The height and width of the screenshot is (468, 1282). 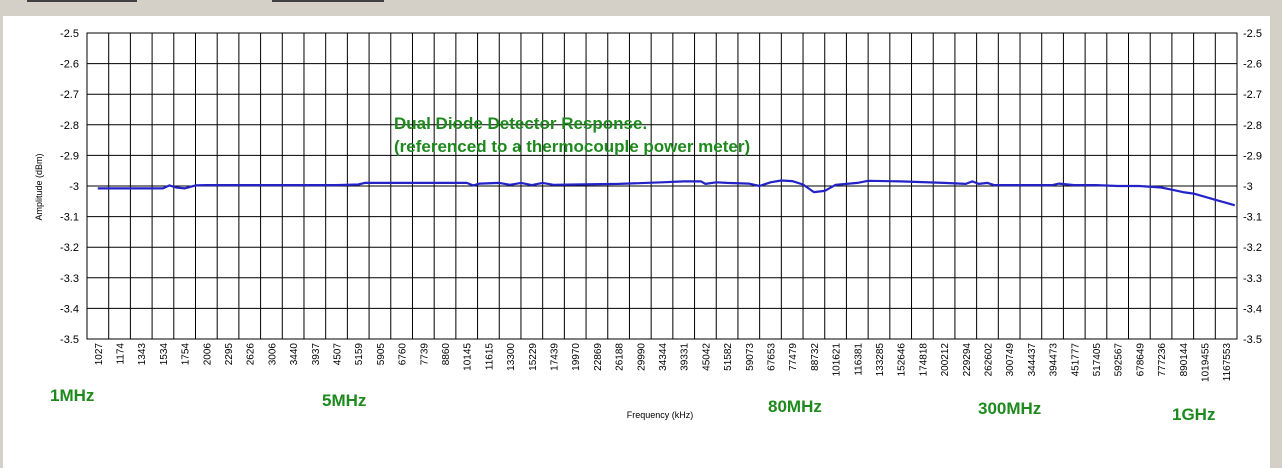 What do you see at coordinates (795, 406) in the screenshot?
I see `band-label-80mhz: 80MHz` at bounding box center [795, 406].